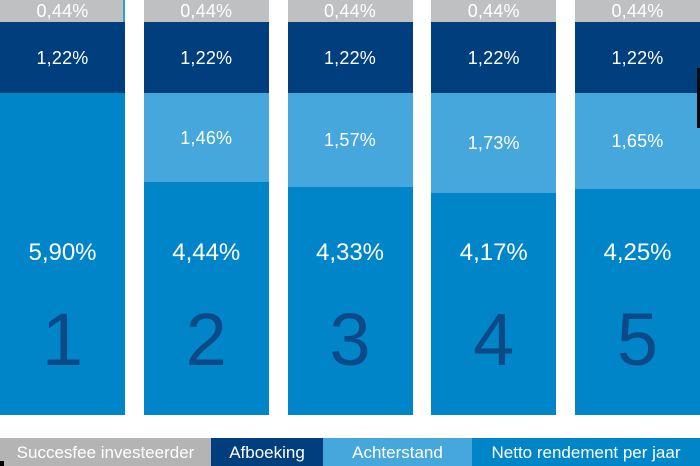  Describe the element at coordinates (493, 252) in the screenshot. I see `netto-value-label: 4,17%` at that location.